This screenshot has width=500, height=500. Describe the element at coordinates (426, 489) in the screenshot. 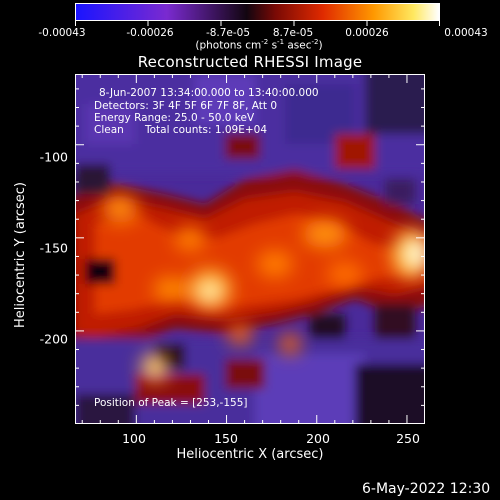

I see `plot-timestamp: 6-May-2022 12:30` at that location.